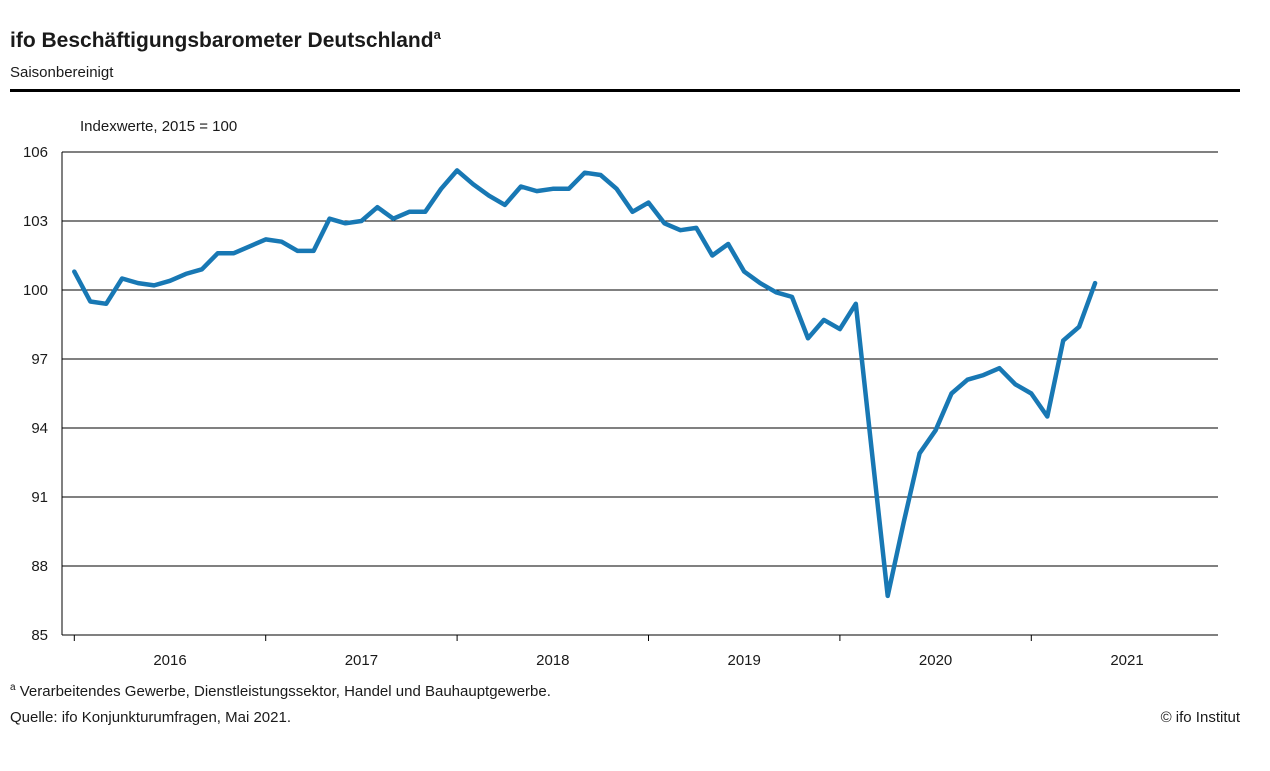 The height and width of the screenshot is (771, 1270). What do you see at coordinates (1200, 717) in the screenshot?
I see `copyright-note: © ifo Institut` at bounding box center [1200, 717].